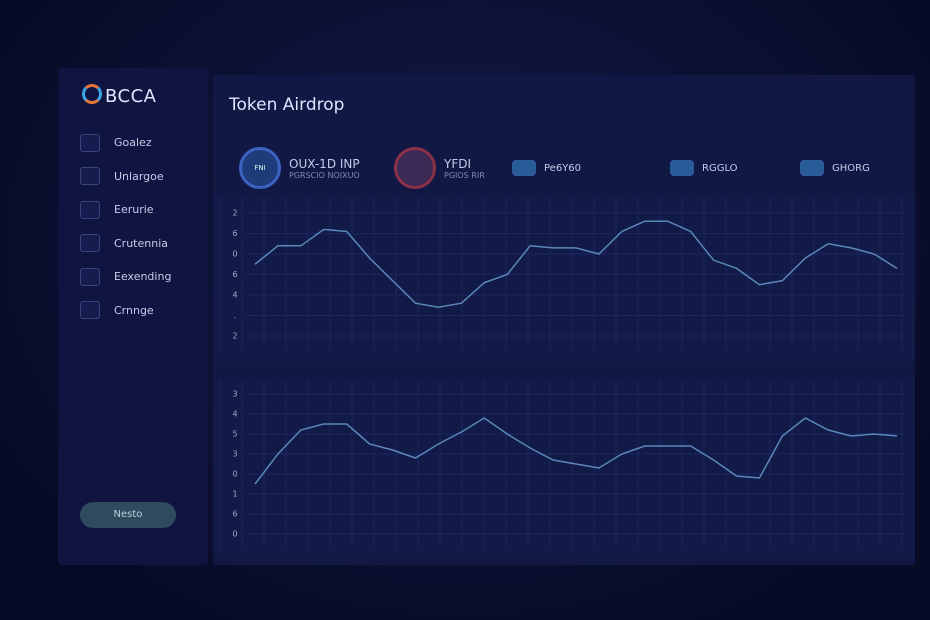  What do you see at coordinates (458, 163) in the screenshot?
I see `token-name: YFDI` at bounding box center [458, 163].